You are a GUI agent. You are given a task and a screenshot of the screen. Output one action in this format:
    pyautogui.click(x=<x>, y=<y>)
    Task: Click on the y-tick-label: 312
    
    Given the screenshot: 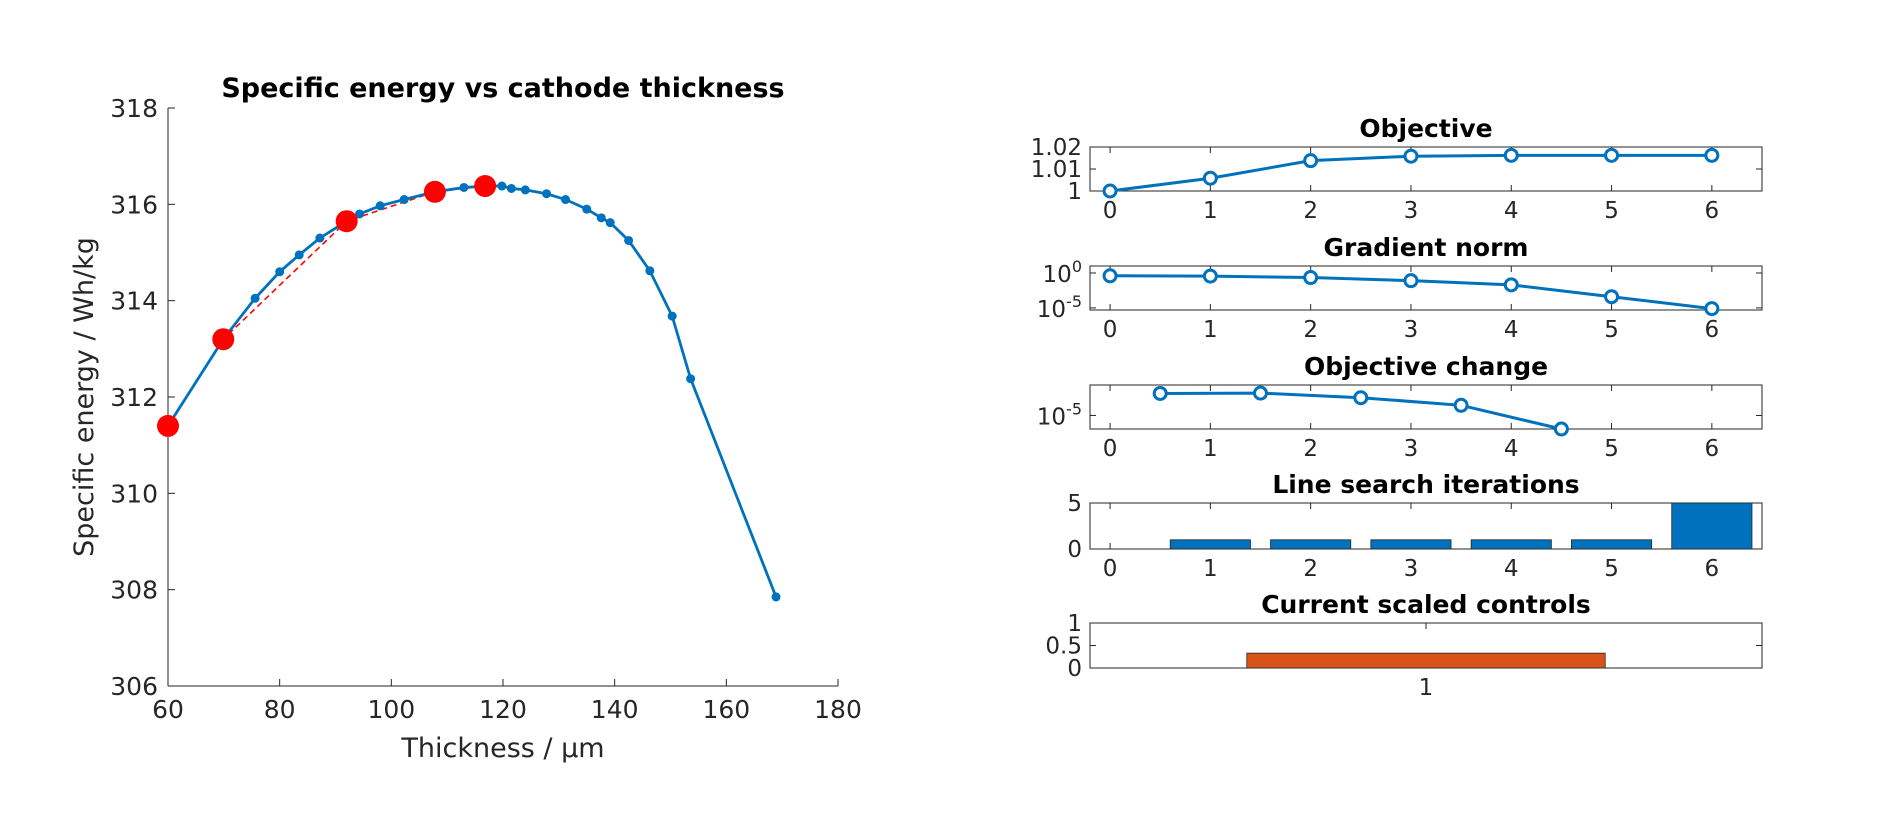 What is the action you would take?
    pyautogui.click(x=134, y=397)
    